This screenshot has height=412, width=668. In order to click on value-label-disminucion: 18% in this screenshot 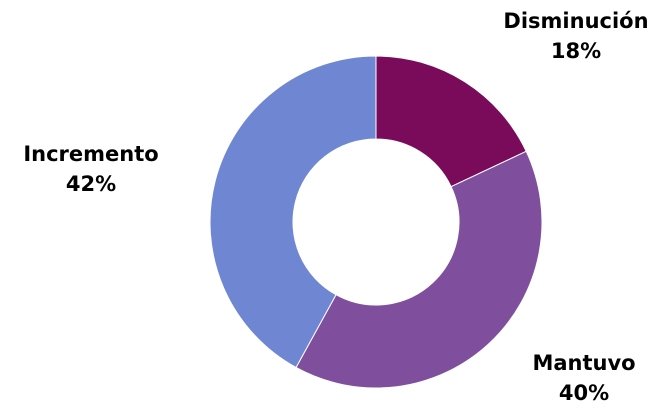, I will do `click(576, 51)`.